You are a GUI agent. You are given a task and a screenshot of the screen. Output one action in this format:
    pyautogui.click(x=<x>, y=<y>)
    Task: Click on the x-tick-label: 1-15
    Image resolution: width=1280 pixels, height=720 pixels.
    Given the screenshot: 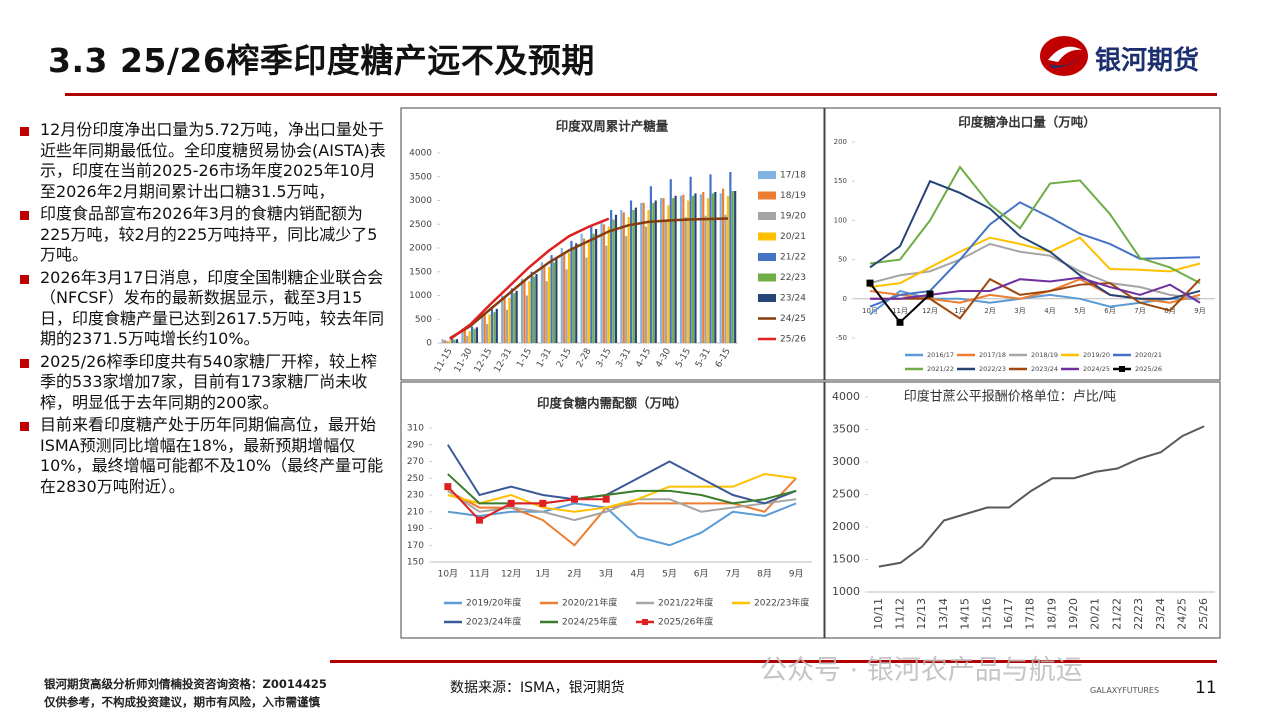 What is the action you would take?
    pyautogui.click(x=524, y=358)
    